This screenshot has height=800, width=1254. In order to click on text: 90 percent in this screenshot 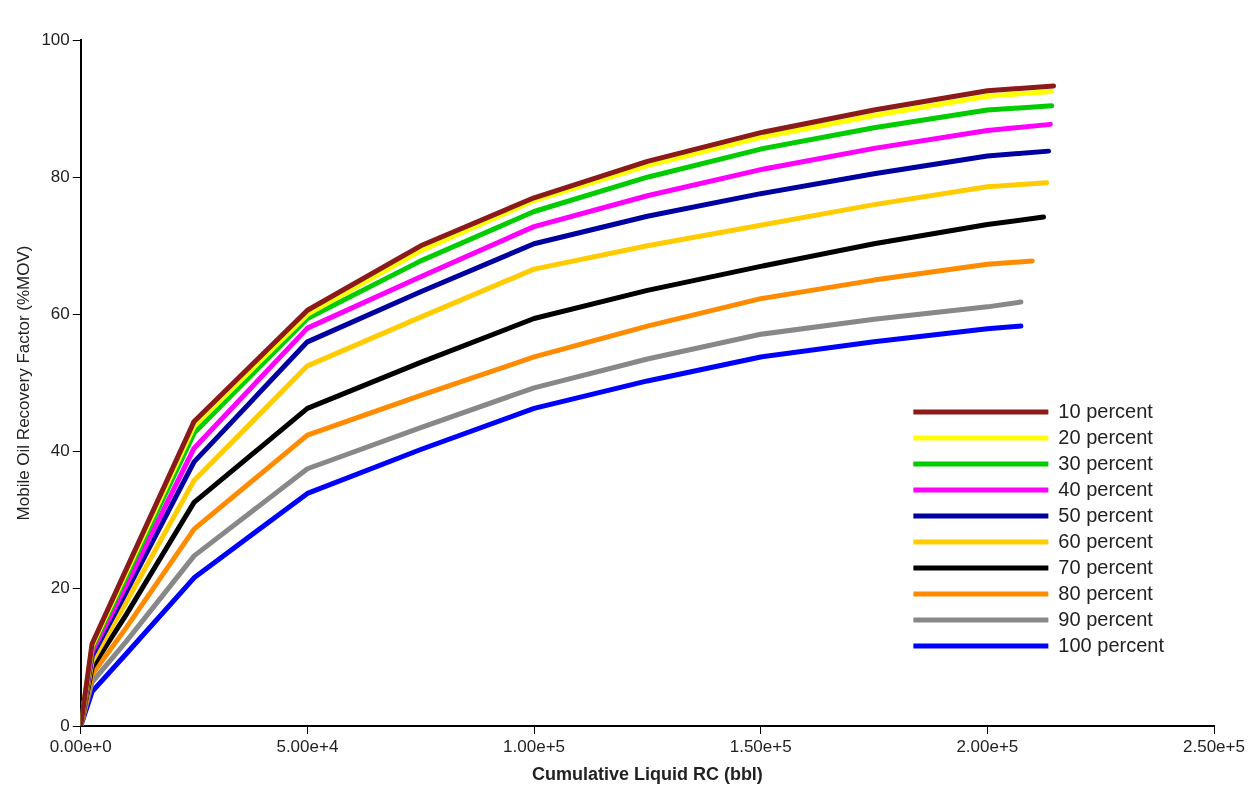, I will do `click(1106, 618)`.